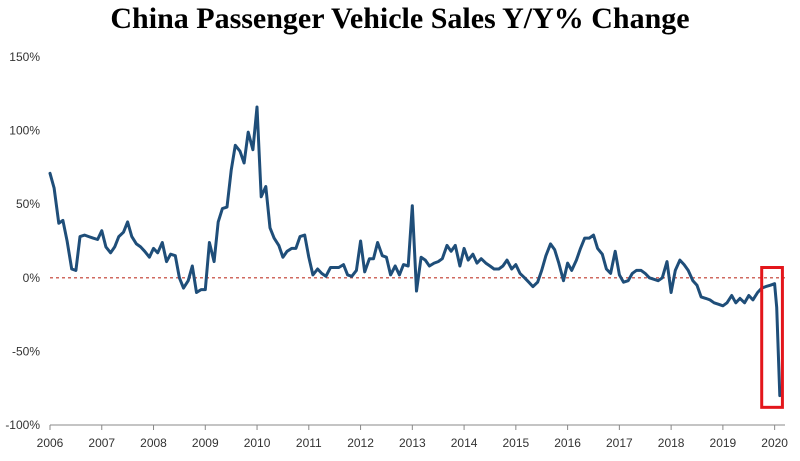 The image size is (800, 461). Describe the element at coordinates (671, 443) in the screenshot. I see `x-tick-label: 2018` at that location.